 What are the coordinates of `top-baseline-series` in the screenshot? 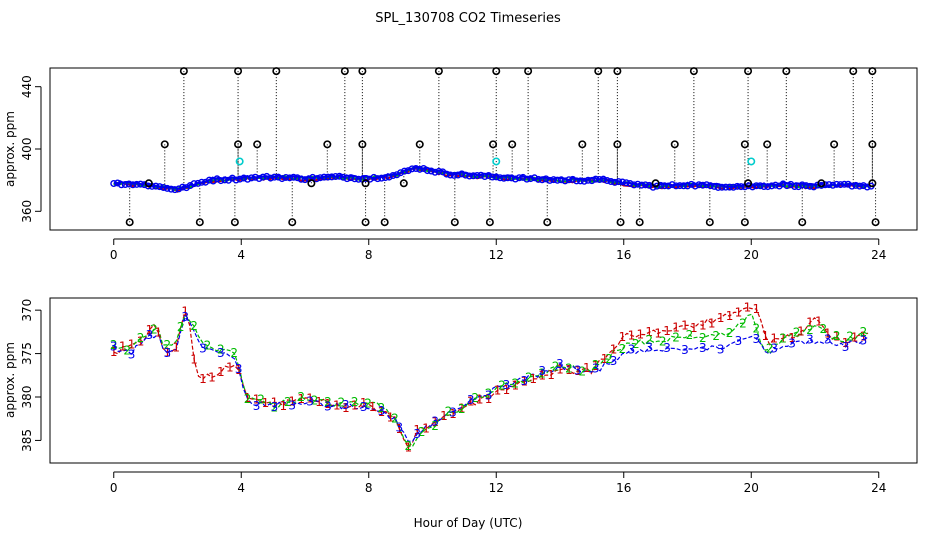 It's located at (492, 179).